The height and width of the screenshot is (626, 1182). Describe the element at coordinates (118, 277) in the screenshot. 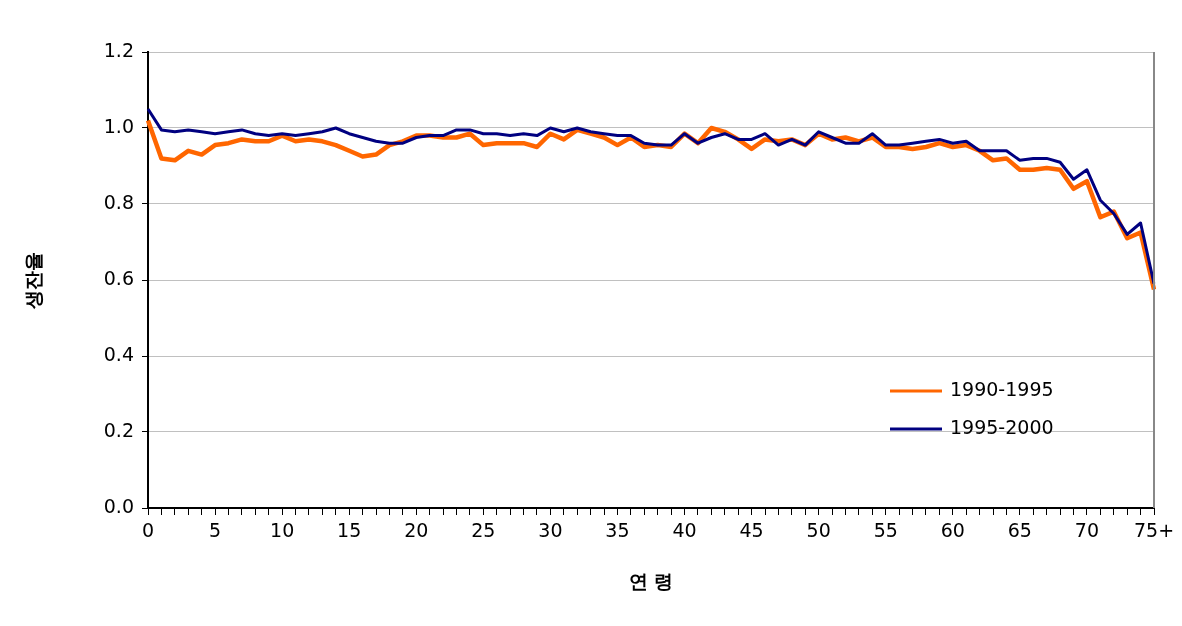

I see `y-tick-label: 0.6` at that location.